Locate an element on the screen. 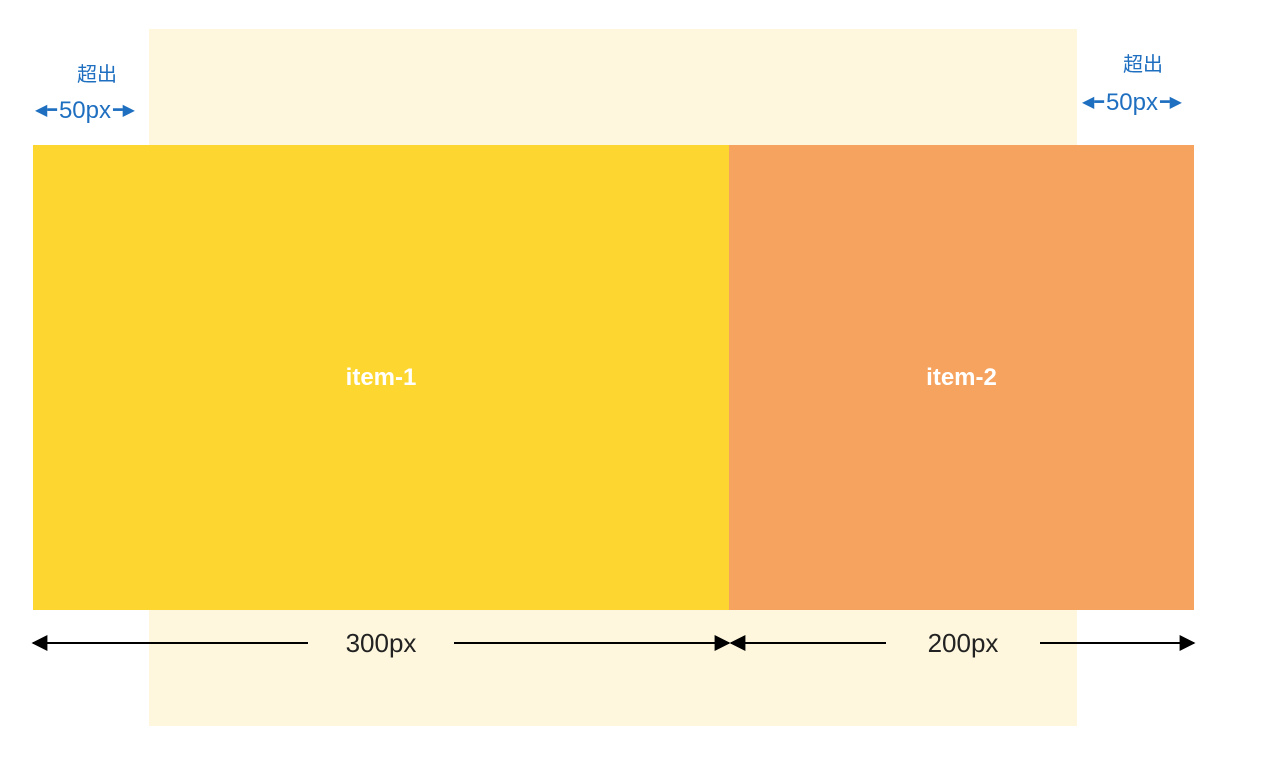 The height and width of the screenshot is (758, 1268). dimension-200-label: 200px is located at coordinates (963, 642).